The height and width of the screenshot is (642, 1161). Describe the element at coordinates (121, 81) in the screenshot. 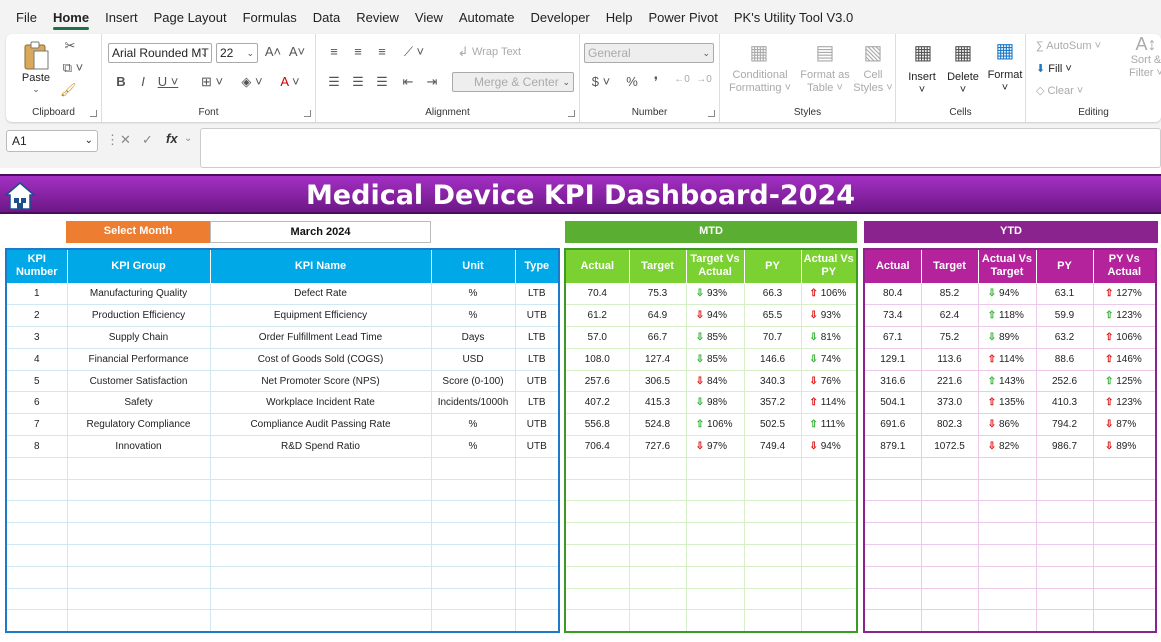

I see `bold-icon: B` at that location.